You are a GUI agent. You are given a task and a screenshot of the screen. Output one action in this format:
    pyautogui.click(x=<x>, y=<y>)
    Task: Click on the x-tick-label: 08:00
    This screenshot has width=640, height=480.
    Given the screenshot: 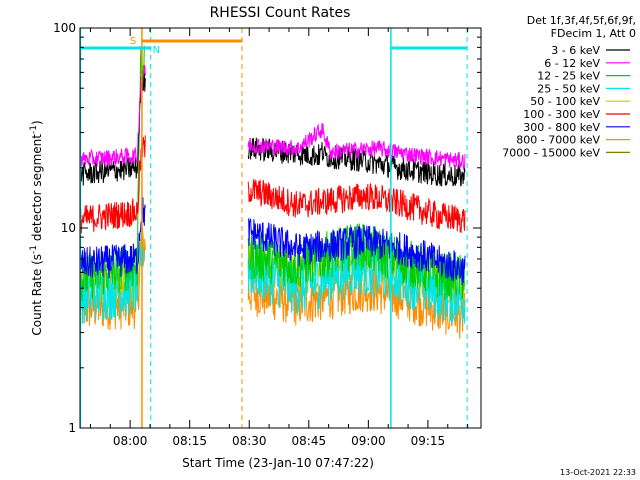 What is the action you would take?
    pyautogui.click(x=130, y=441)
    